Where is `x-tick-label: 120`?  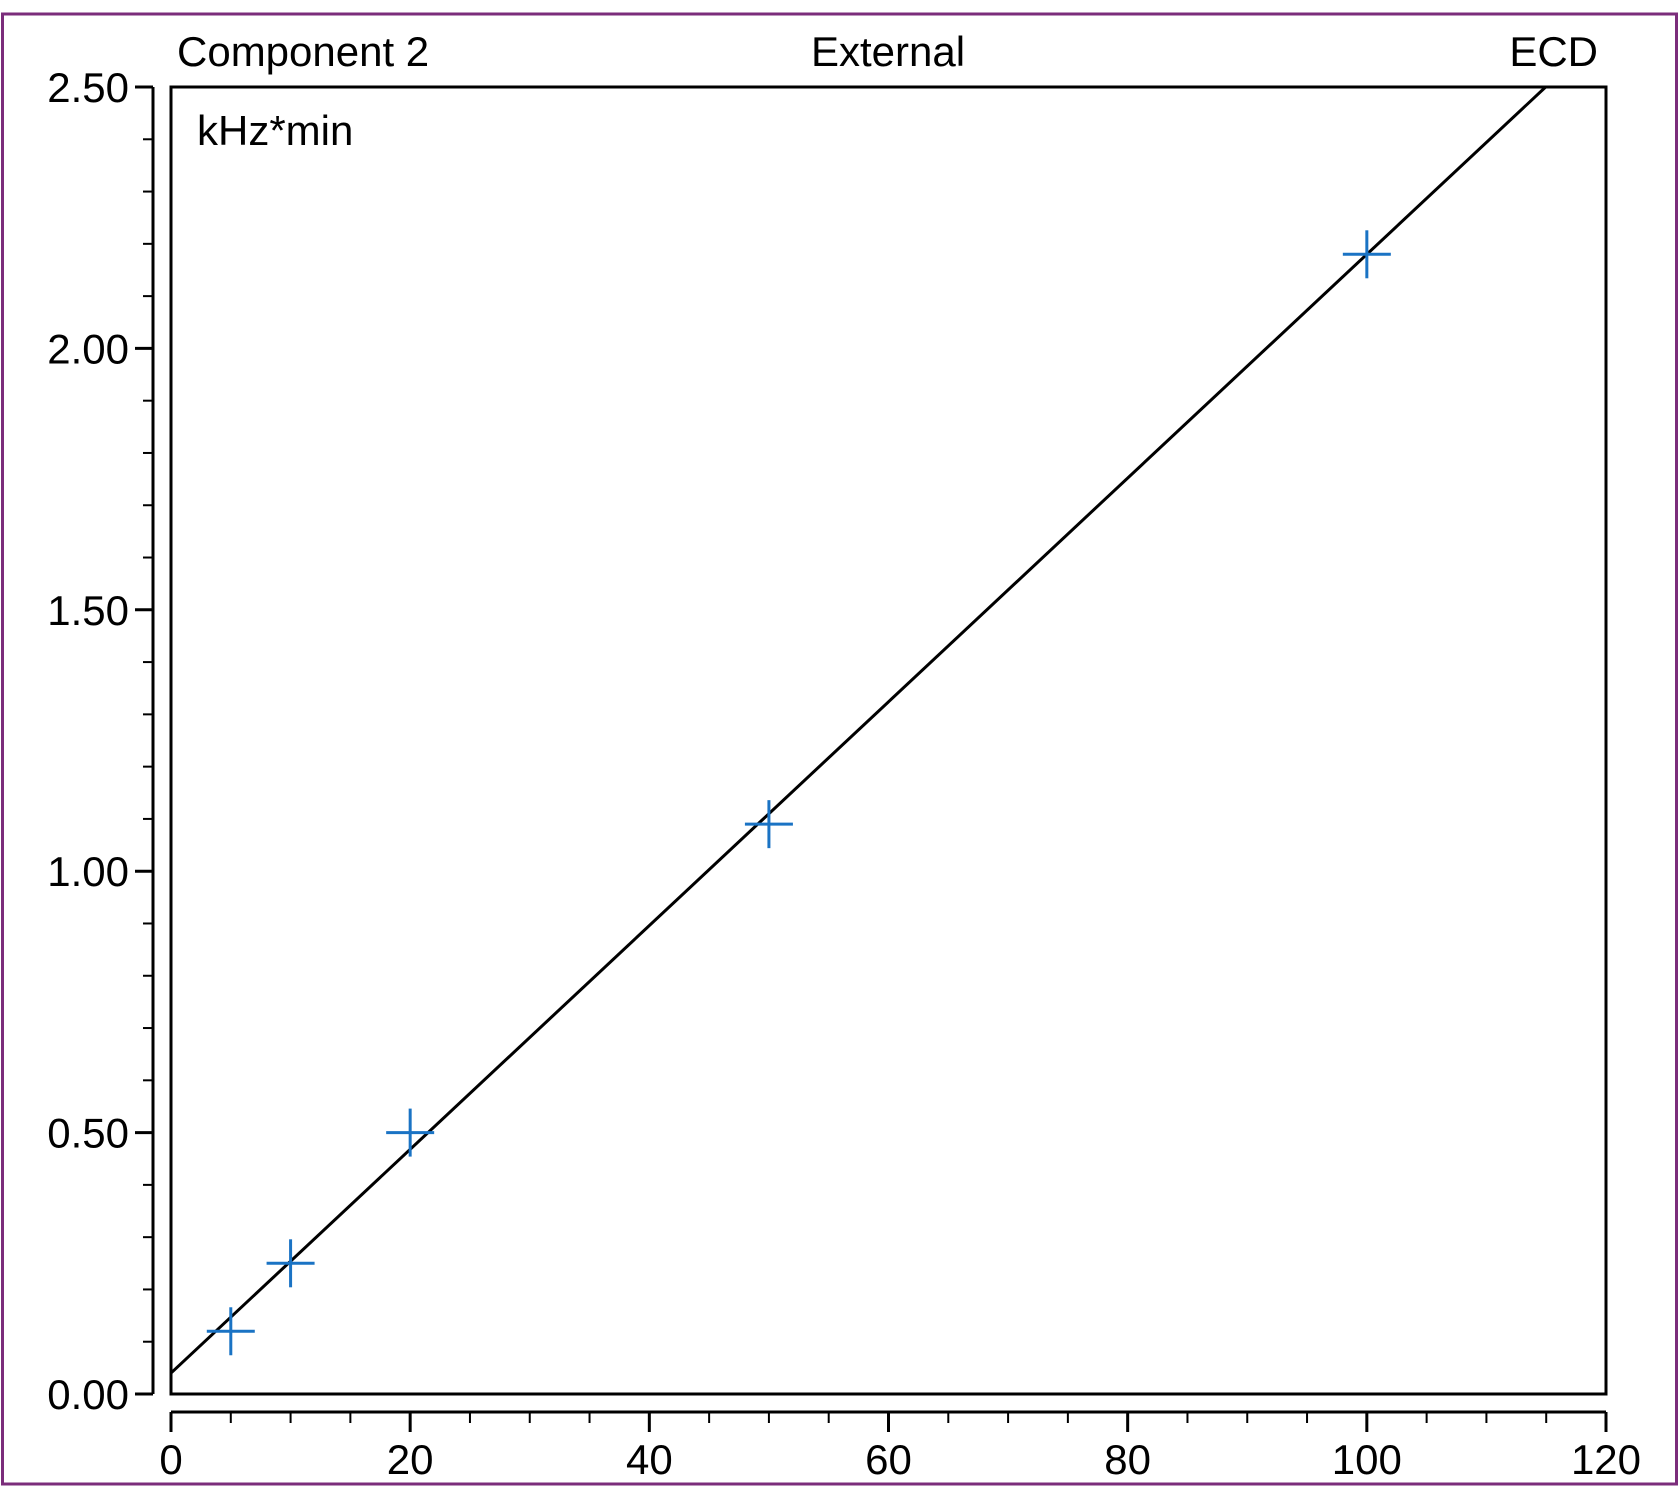 x-tick-label: 120 is located at coordinates (1606, 1459).